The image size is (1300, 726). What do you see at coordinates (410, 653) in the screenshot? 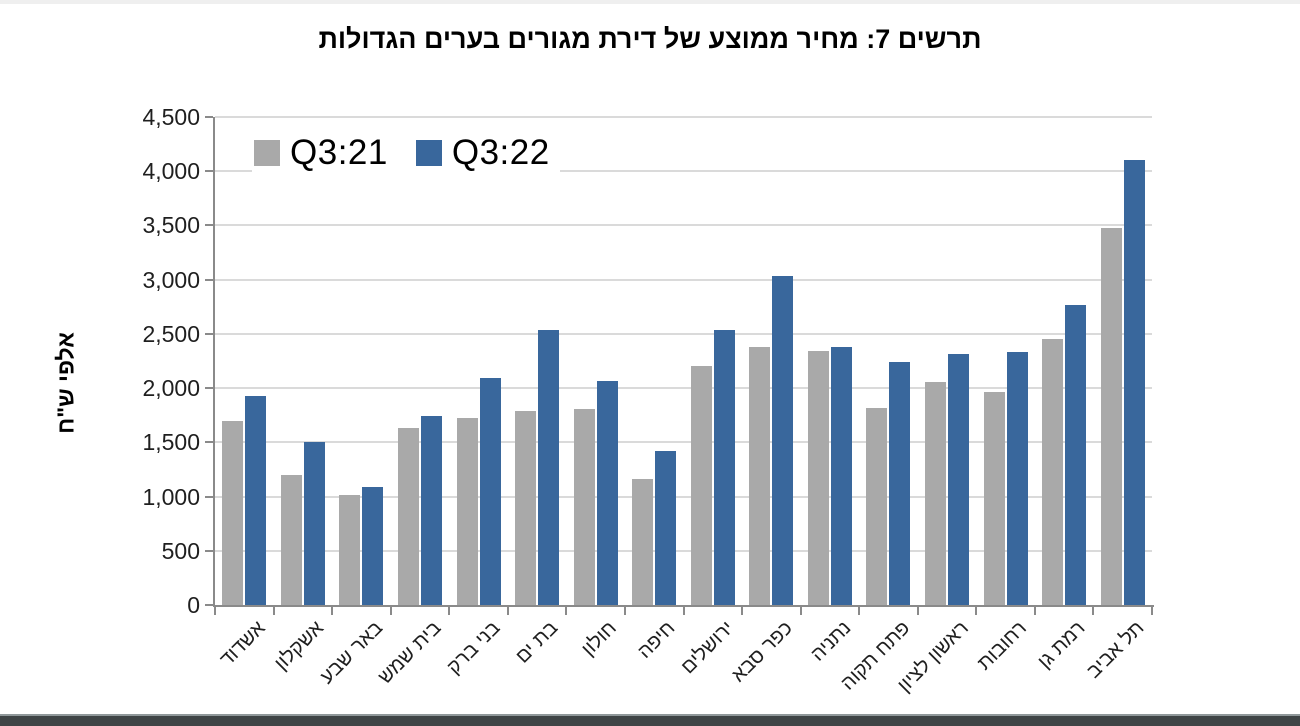
I see `x-axis-label: בית שמש` at bounding box center [410, 653].